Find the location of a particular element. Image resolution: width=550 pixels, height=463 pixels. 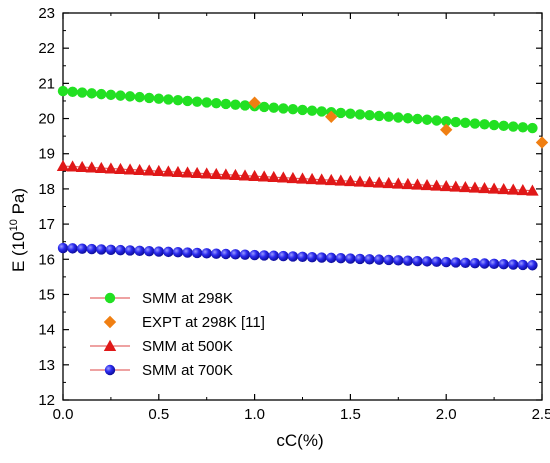

x-tick-label: 1.5 is located at coordinates (350, 414).